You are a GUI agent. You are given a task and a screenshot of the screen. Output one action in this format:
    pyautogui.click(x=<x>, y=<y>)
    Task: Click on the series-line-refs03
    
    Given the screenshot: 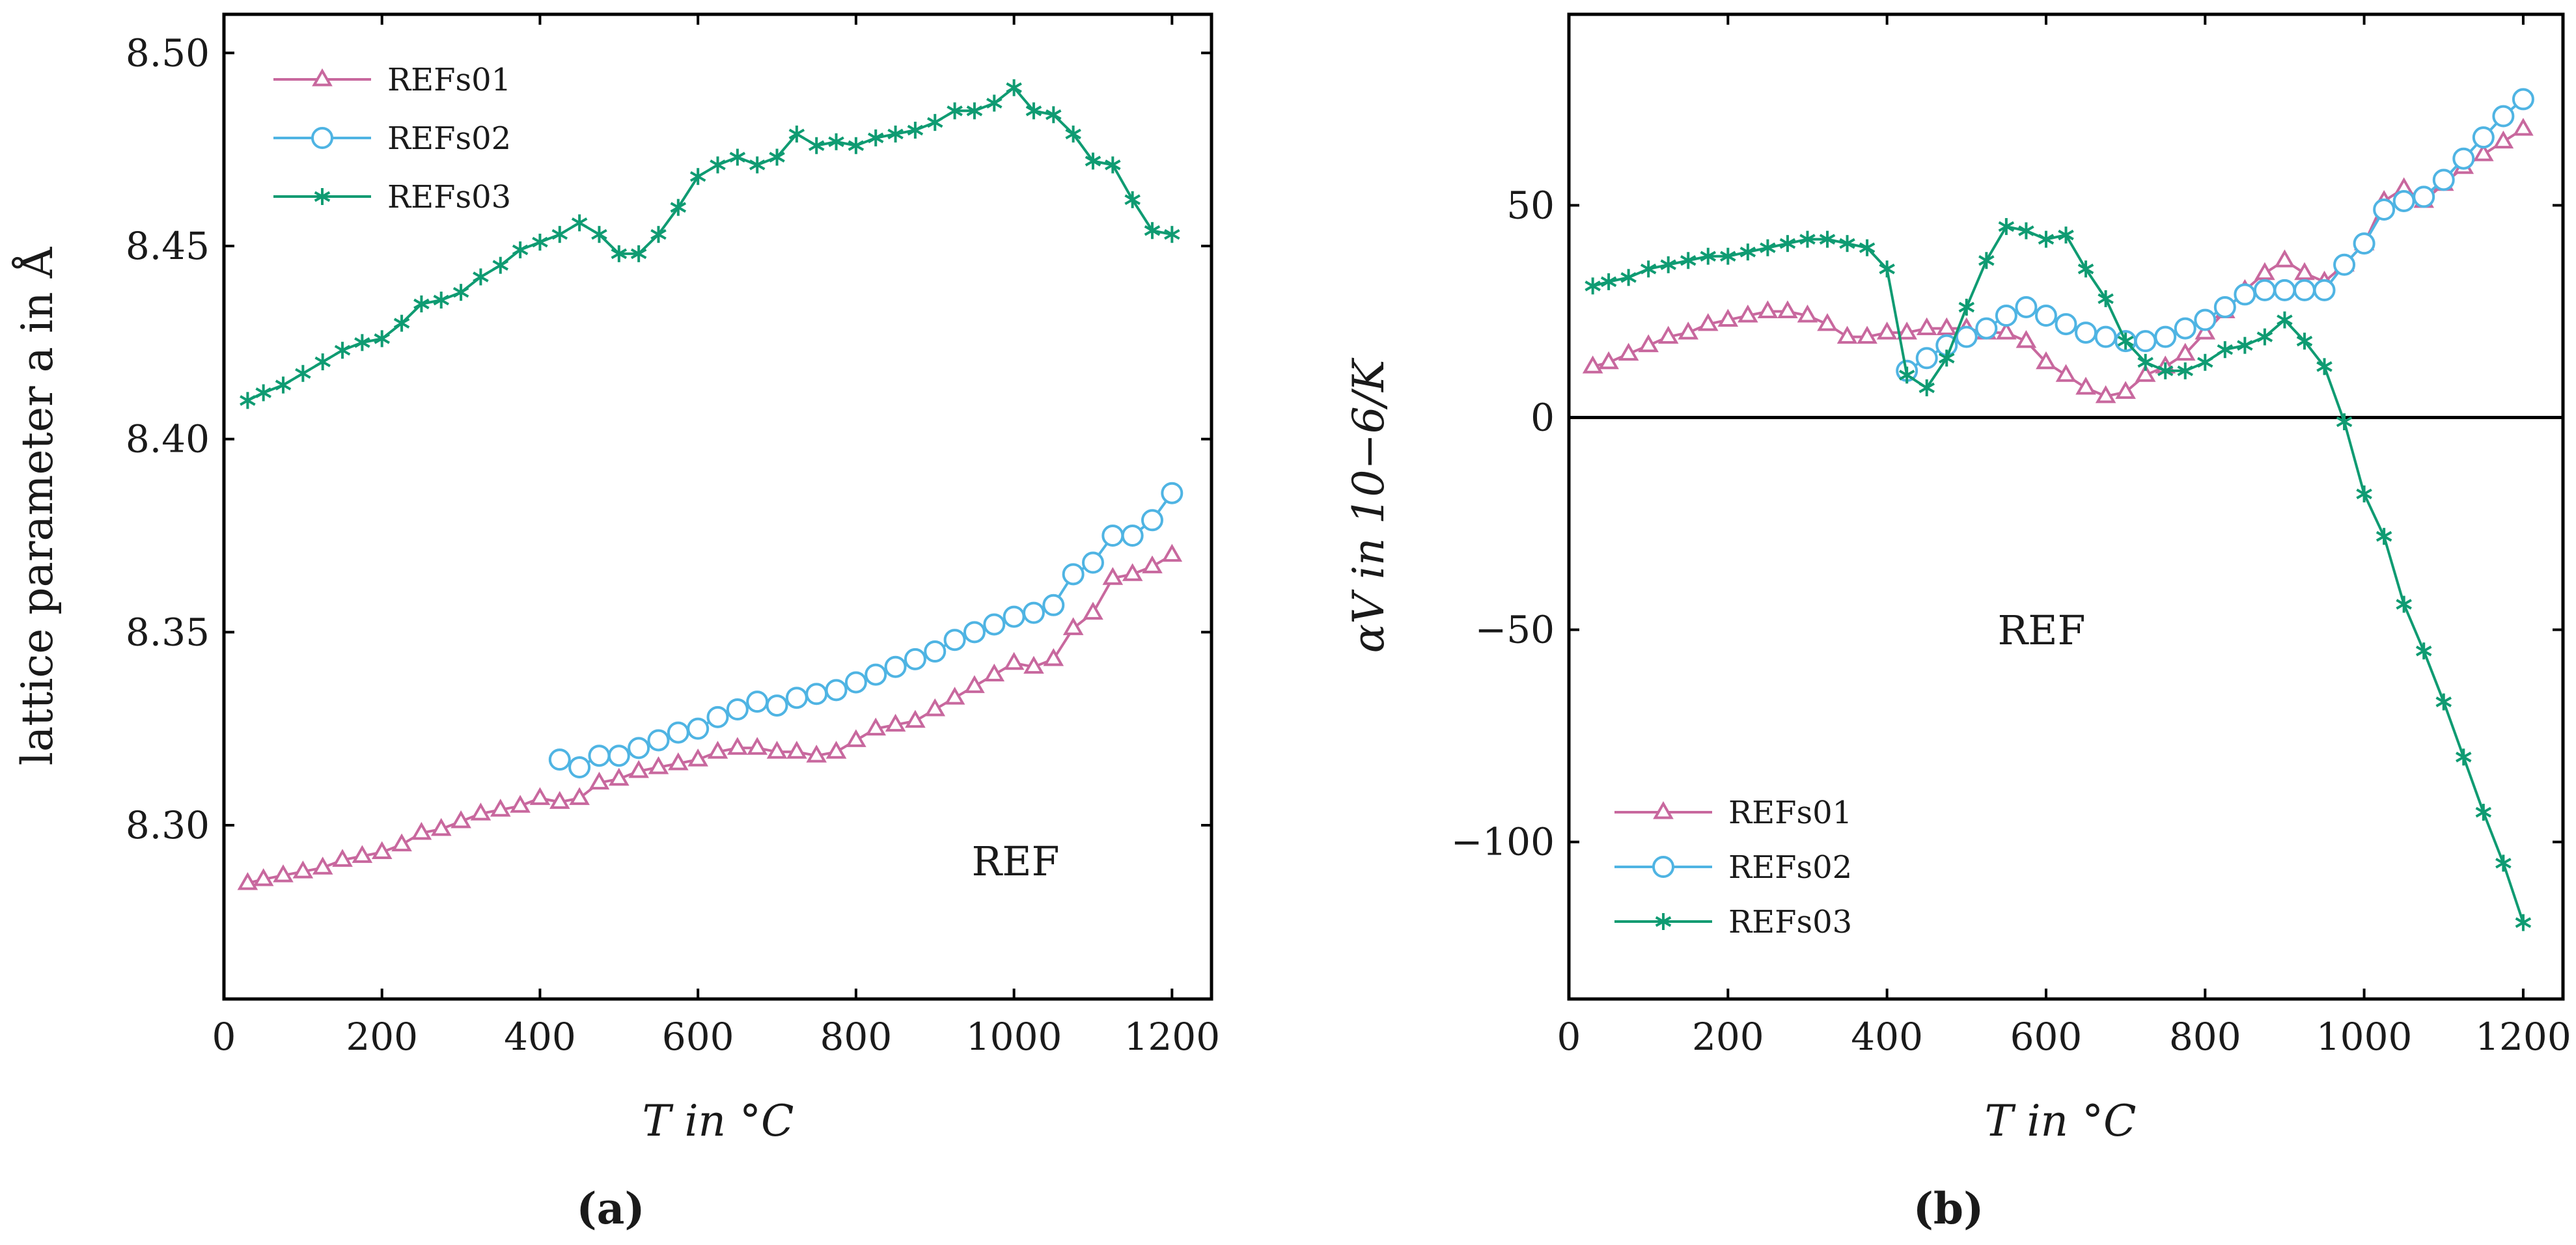 What is the action you would take?
    pyautogui.click(x=709, y=244)
    